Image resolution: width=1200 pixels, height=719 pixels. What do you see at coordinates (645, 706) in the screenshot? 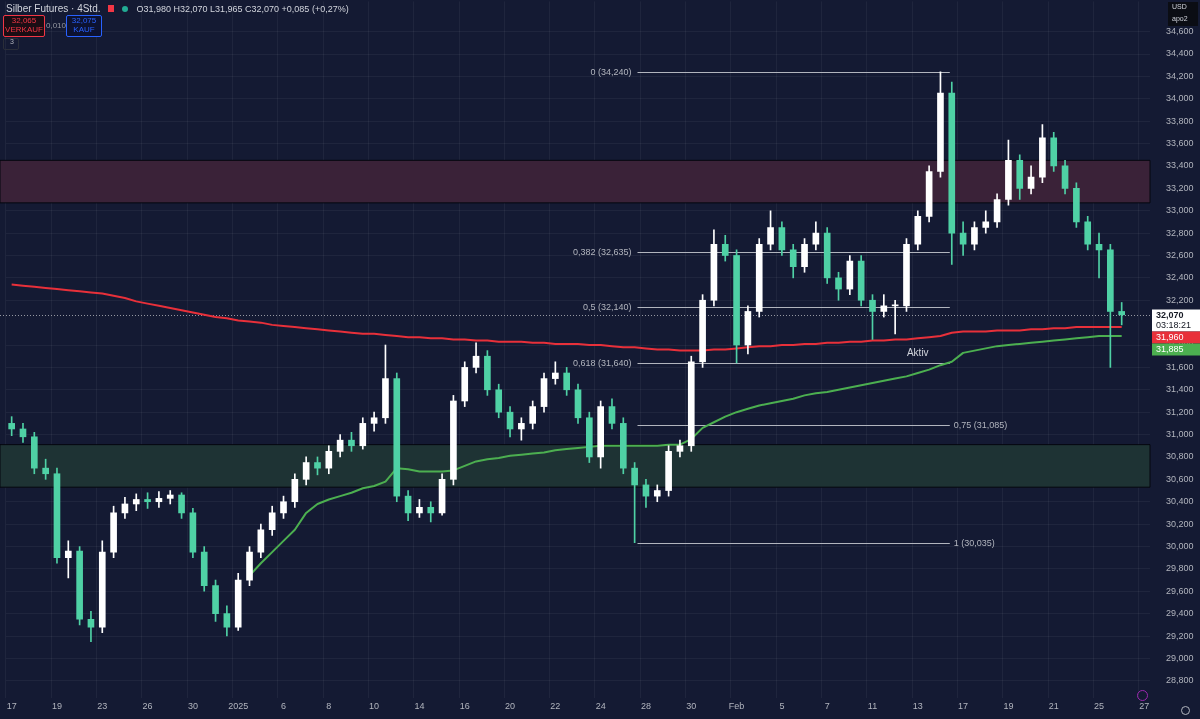
I see `x-tick-label: 28` at bounding box center [645, 706].